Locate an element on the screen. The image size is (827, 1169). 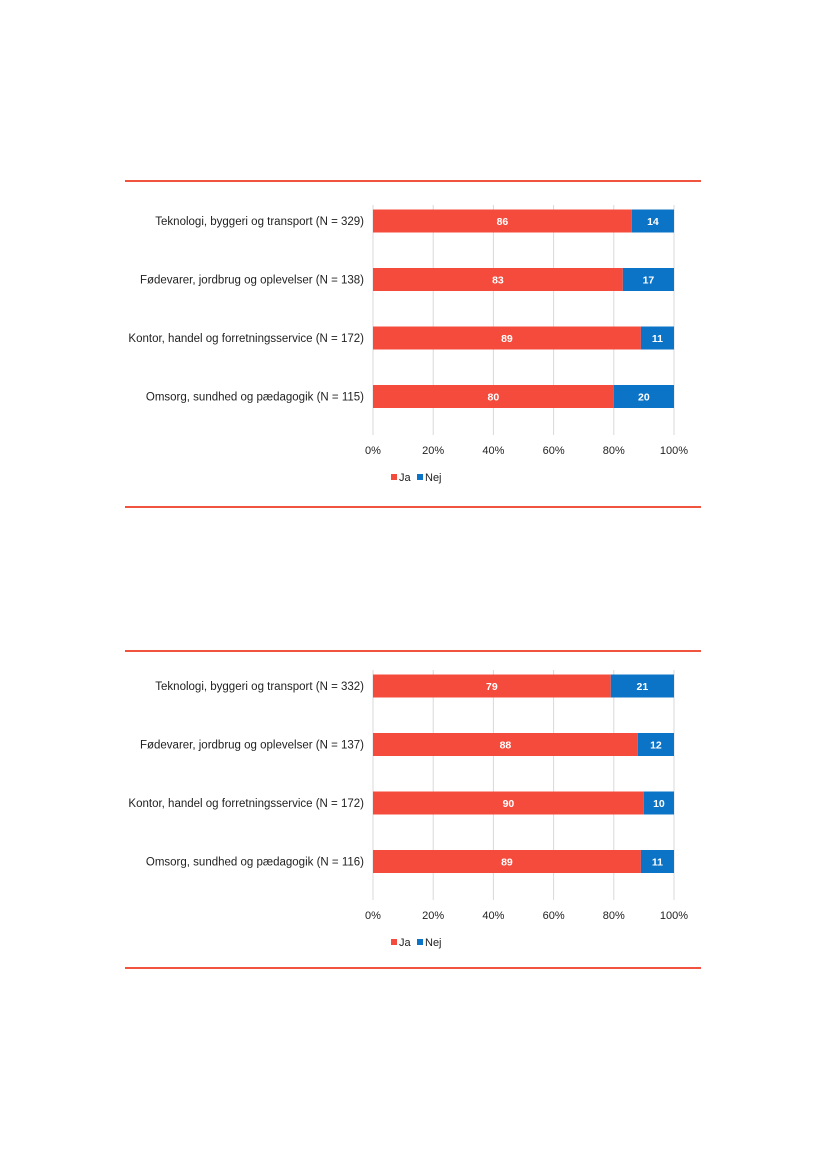
bar-value-label: 83 is located at coordinates (498, 281).